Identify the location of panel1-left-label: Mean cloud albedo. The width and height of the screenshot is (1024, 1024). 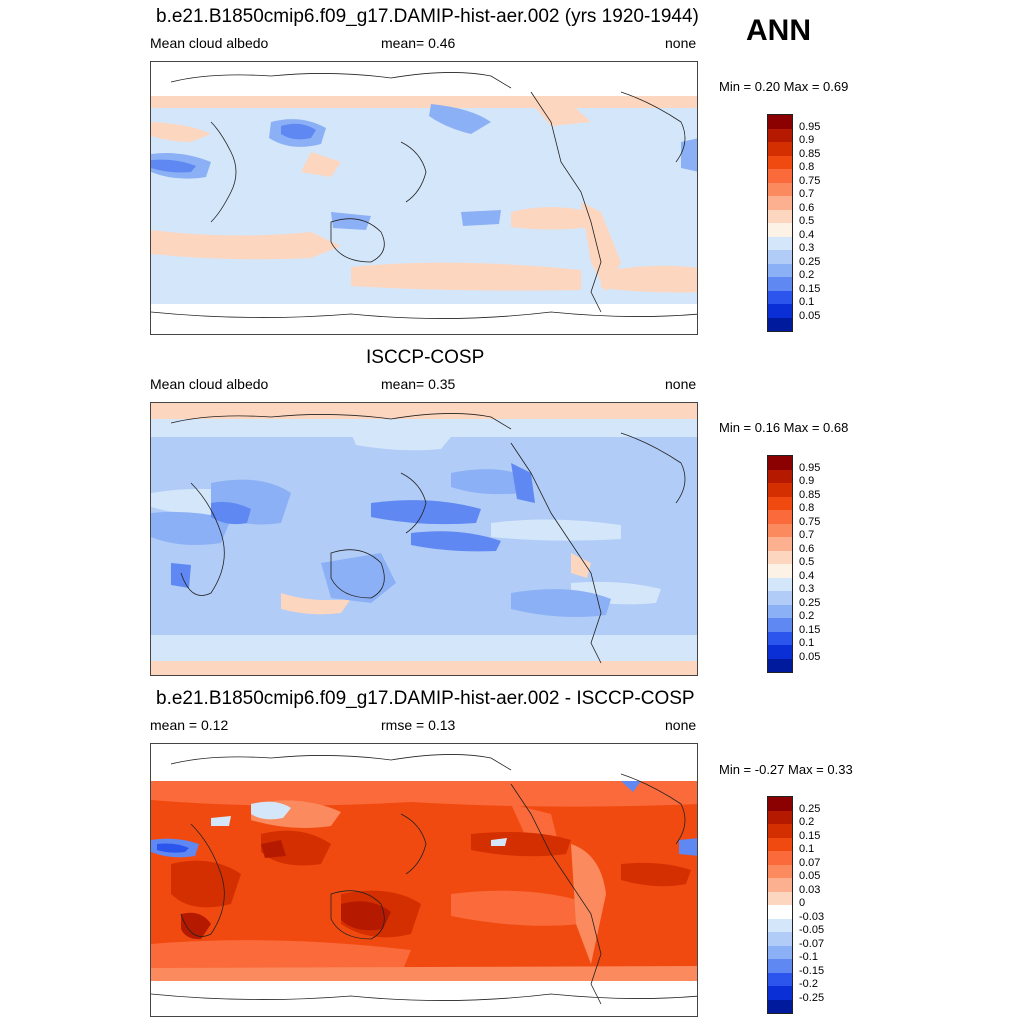
(209, 43).